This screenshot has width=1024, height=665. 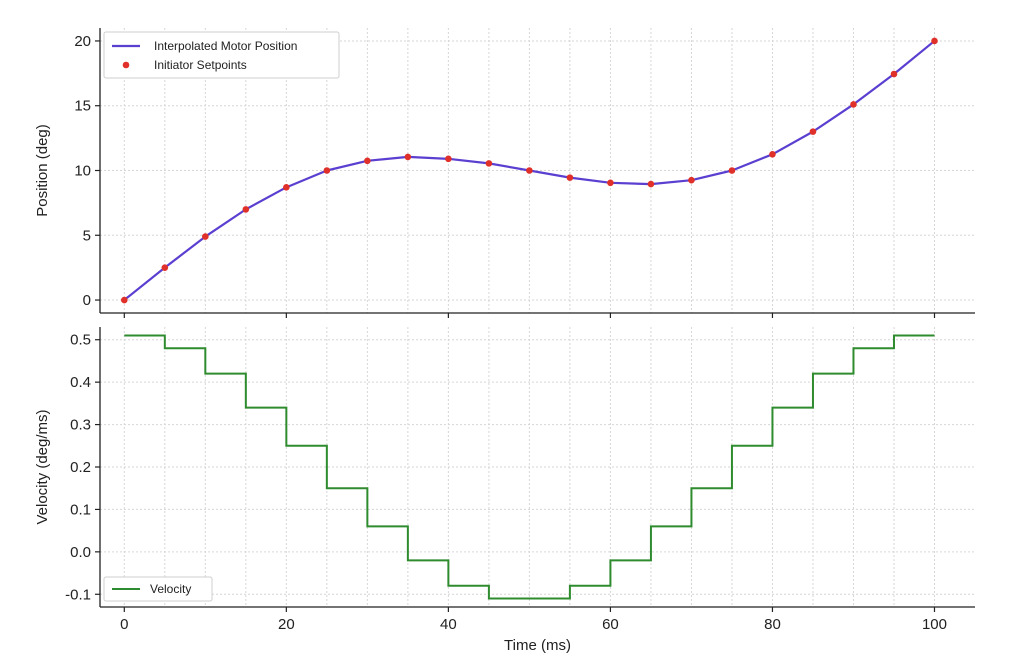 What do you see at coordinates (80, 467) in the screenshot?
I see `y-tick-label: 0.2` at bounding box center [80, 467].